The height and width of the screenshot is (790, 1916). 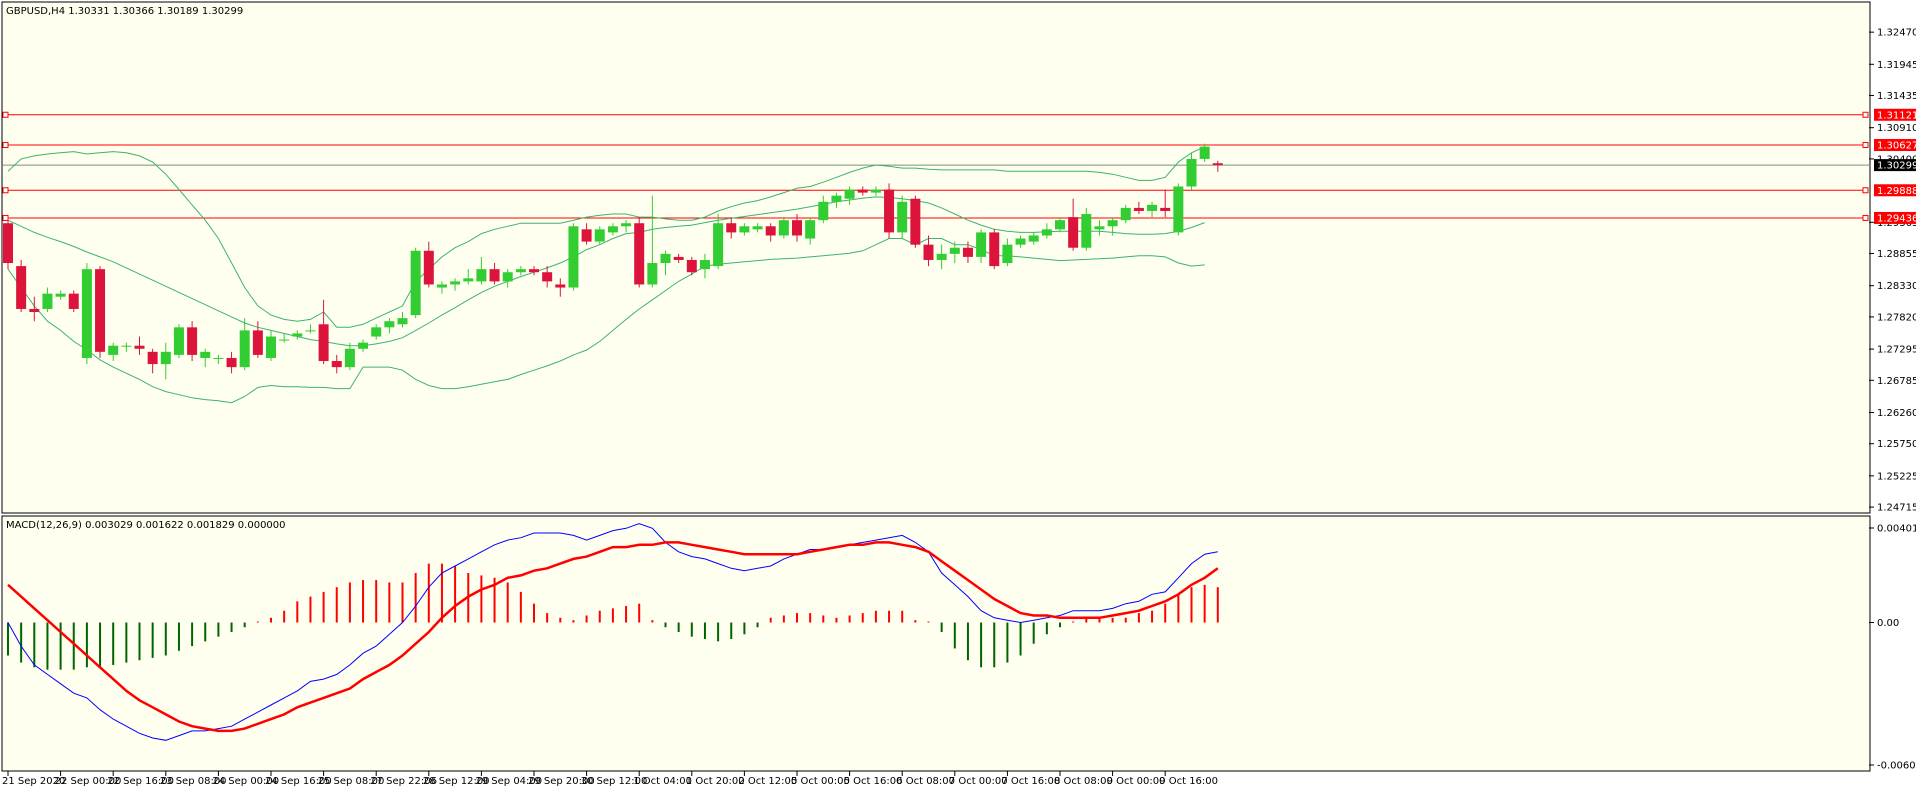 What do you see at coordinates (1888, 623) in the screenshot?
I see `macd-tick-label: 0.00` at bounding box center [1888, 623].